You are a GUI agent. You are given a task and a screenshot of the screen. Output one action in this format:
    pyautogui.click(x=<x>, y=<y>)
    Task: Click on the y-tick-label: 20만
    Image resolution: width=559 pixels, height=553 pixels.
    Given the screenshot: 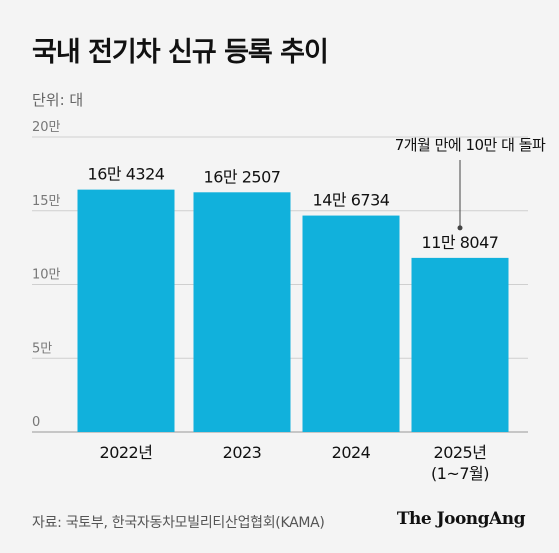 What is the action you would take?
    pyautogui.click(x=46, y=127)
    